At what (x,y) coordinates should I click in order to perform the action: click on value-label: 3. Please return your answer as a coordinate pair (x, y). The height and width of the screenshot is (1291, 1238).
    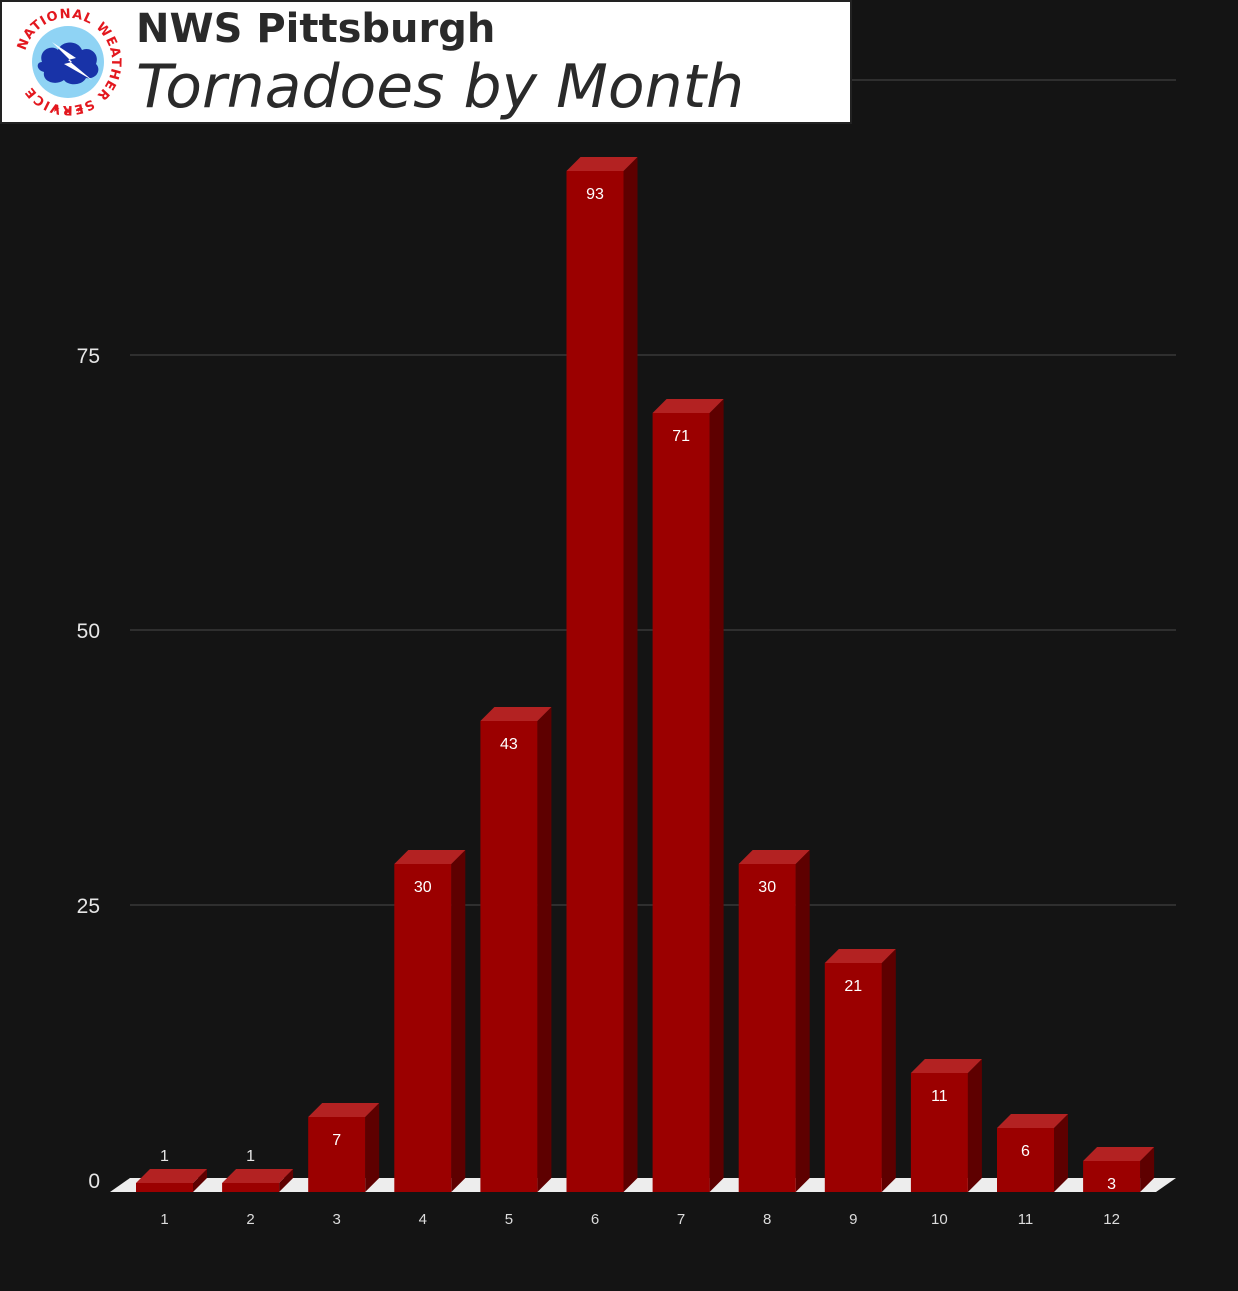
    Looking at the image, I should click on (1111, 1184).